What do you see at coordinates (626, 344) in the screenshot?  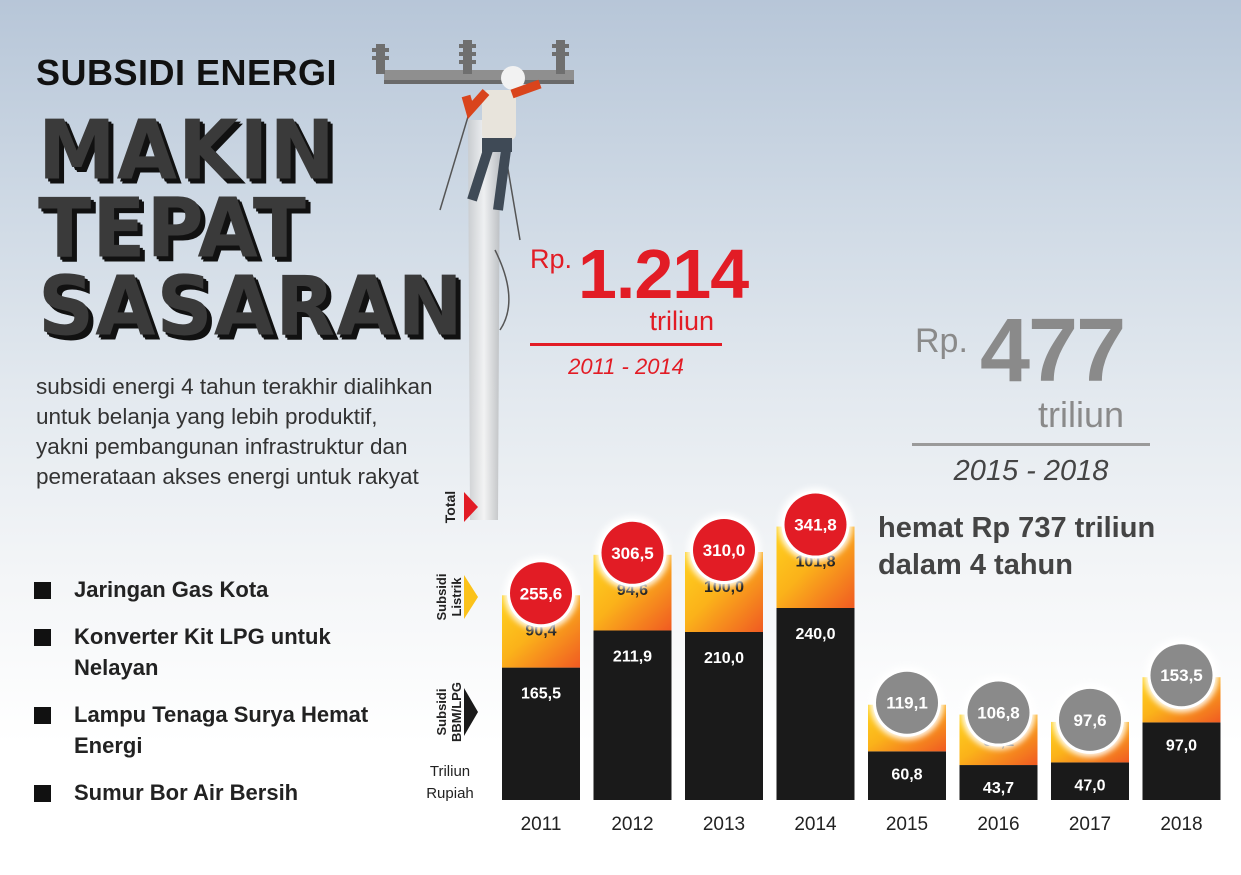 I see `period1-divider` at bounding box center [626, 344].